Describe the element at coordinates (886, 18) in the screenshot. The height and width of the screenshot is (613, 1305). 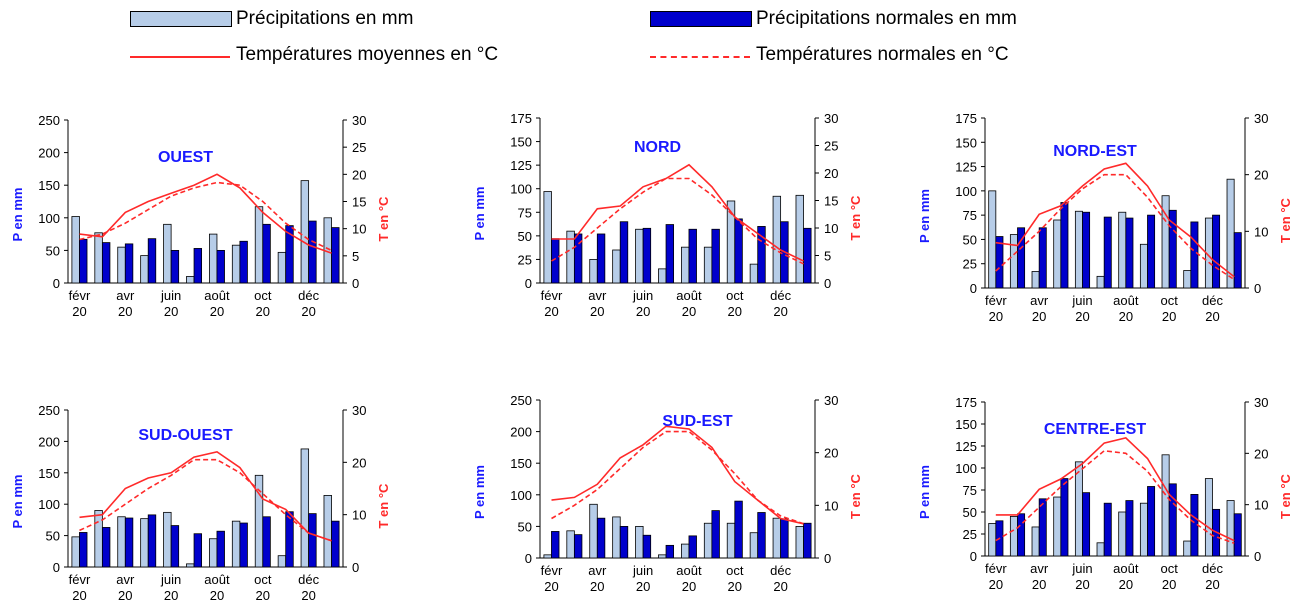
I see `legend-label-precip-normal: Précipitations normales en mm` at that location.